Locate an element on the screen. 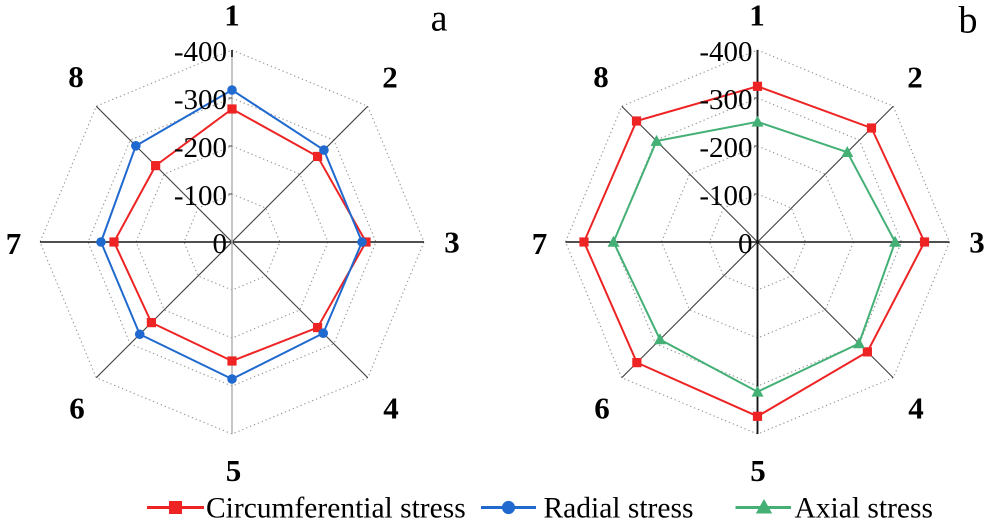 The width and height of the screenshot is (992, 526). svg-text: Circumferential stress is located at coordinates (336, 509).